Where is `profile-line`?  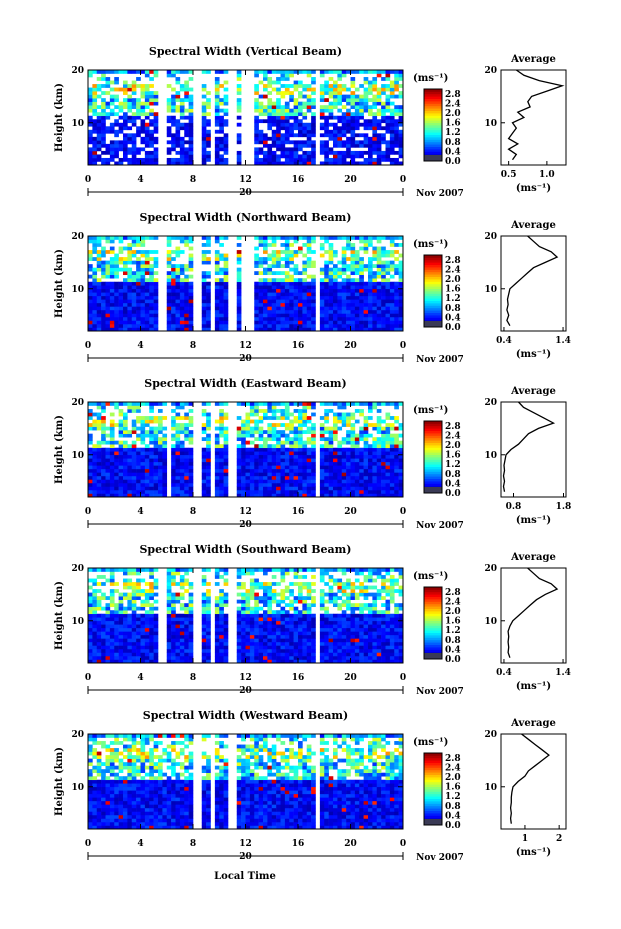 profile-line is located at coordinates (532, 281).